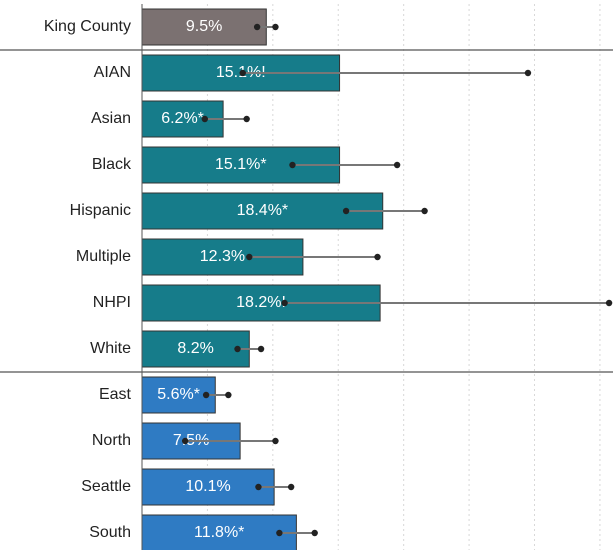 The width and height of the screenshot is (613, 550). Describe the element at coordinates (178, 394) in the screenshot. I see `value-label: 5.6%*` at that location.